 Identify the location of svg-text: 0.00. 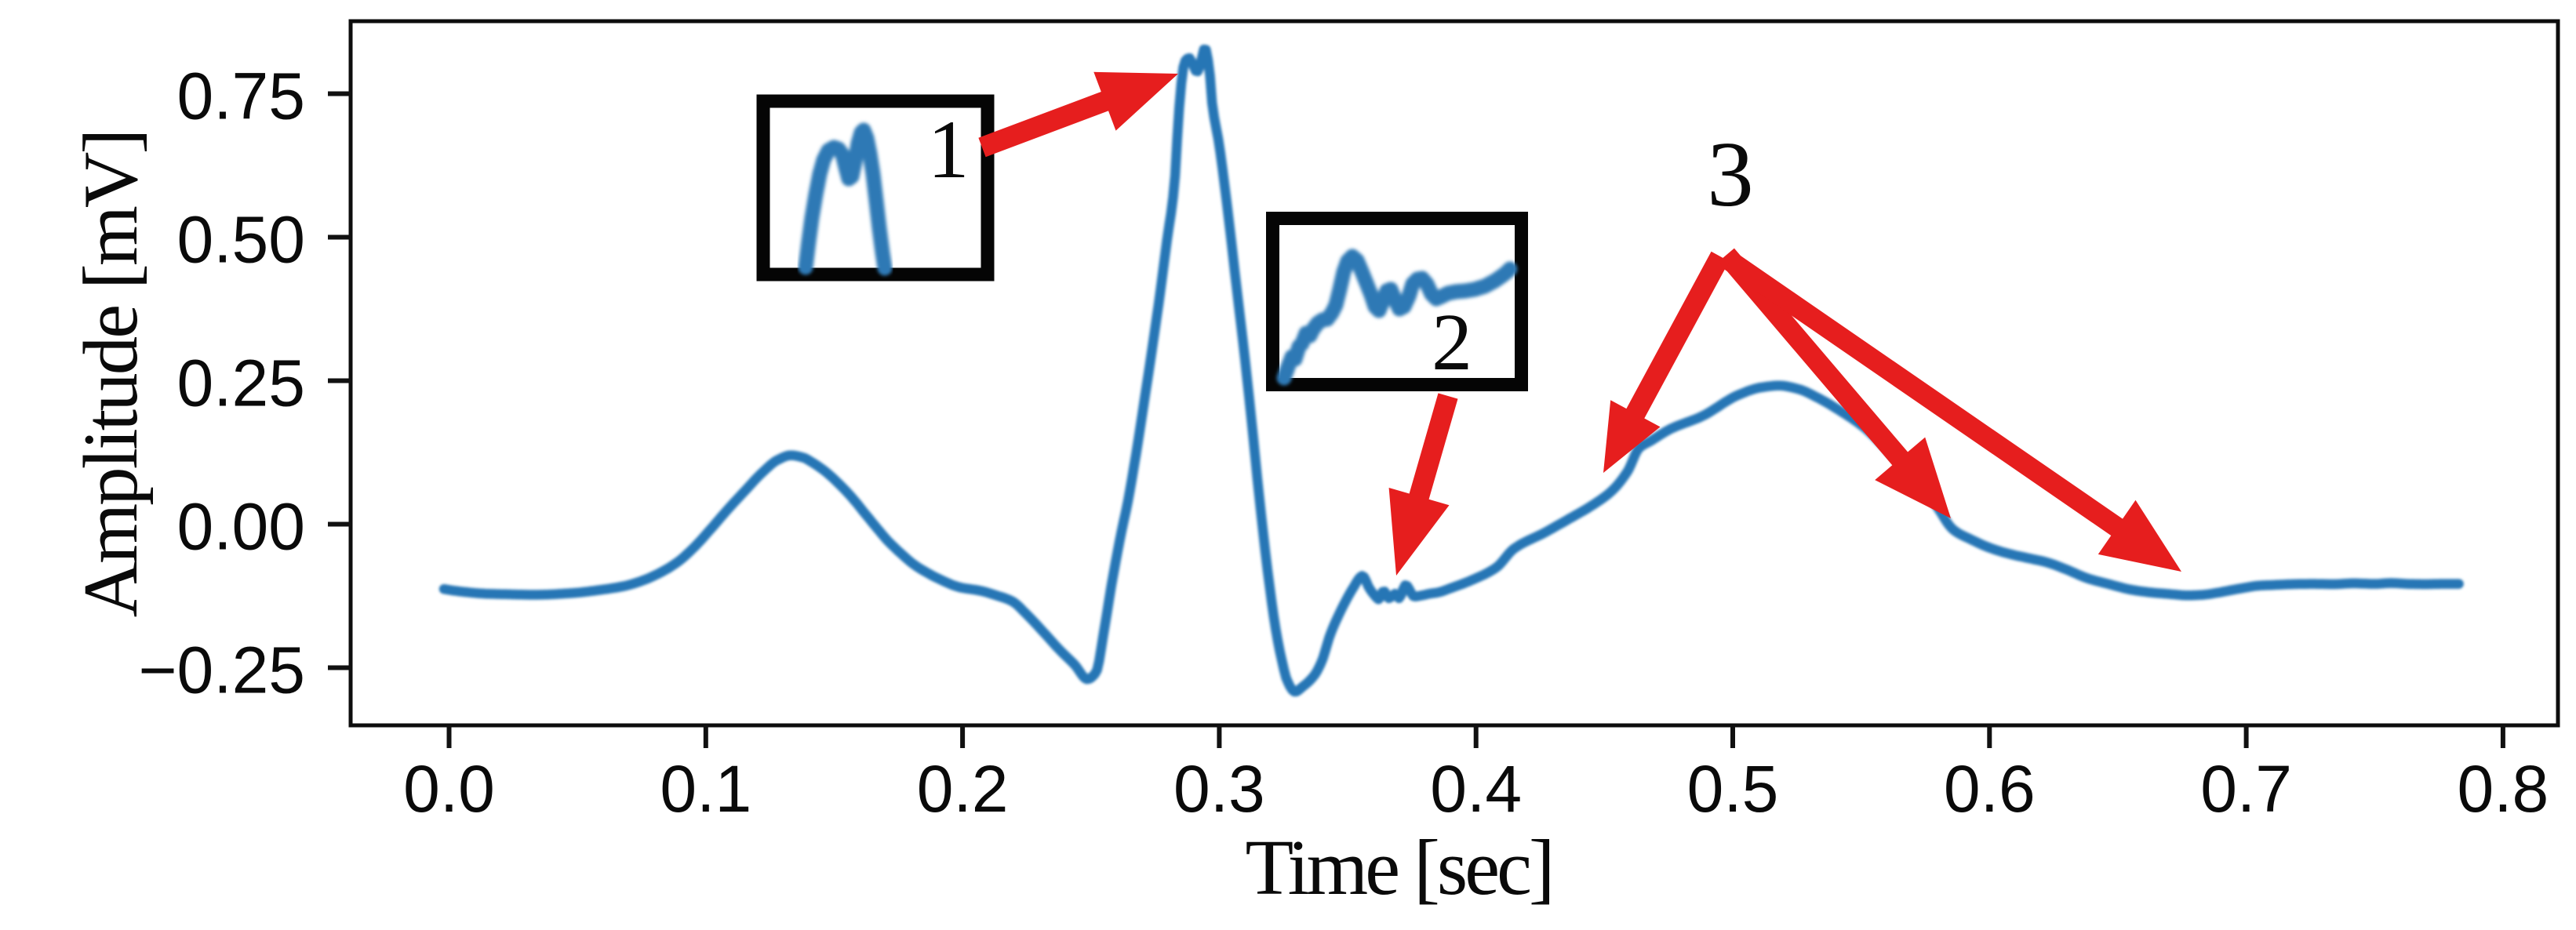
(241, 527).